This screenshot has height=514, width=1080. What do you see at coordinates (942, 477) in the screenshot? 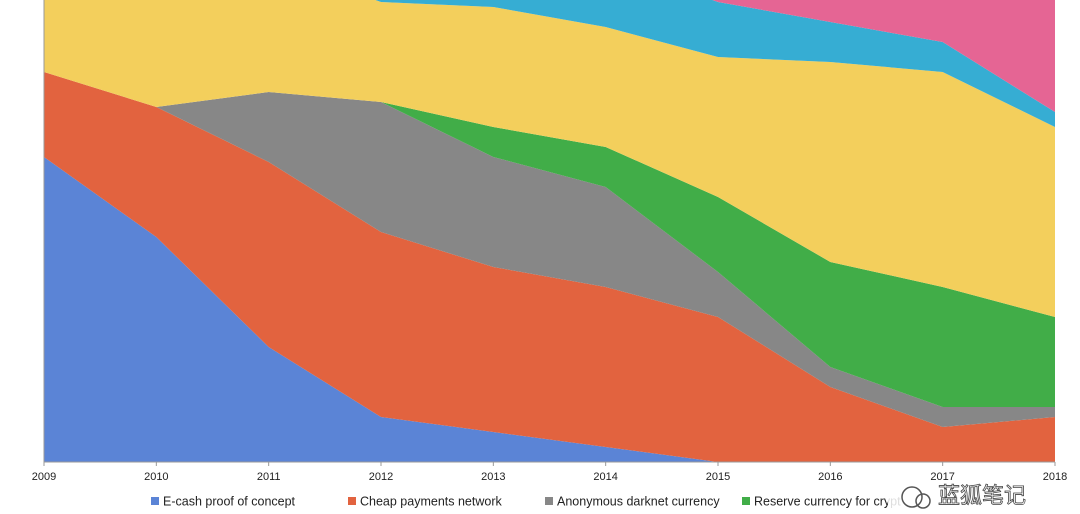
I see `x-tick-label: 2017` at bounding box center [942, 477].